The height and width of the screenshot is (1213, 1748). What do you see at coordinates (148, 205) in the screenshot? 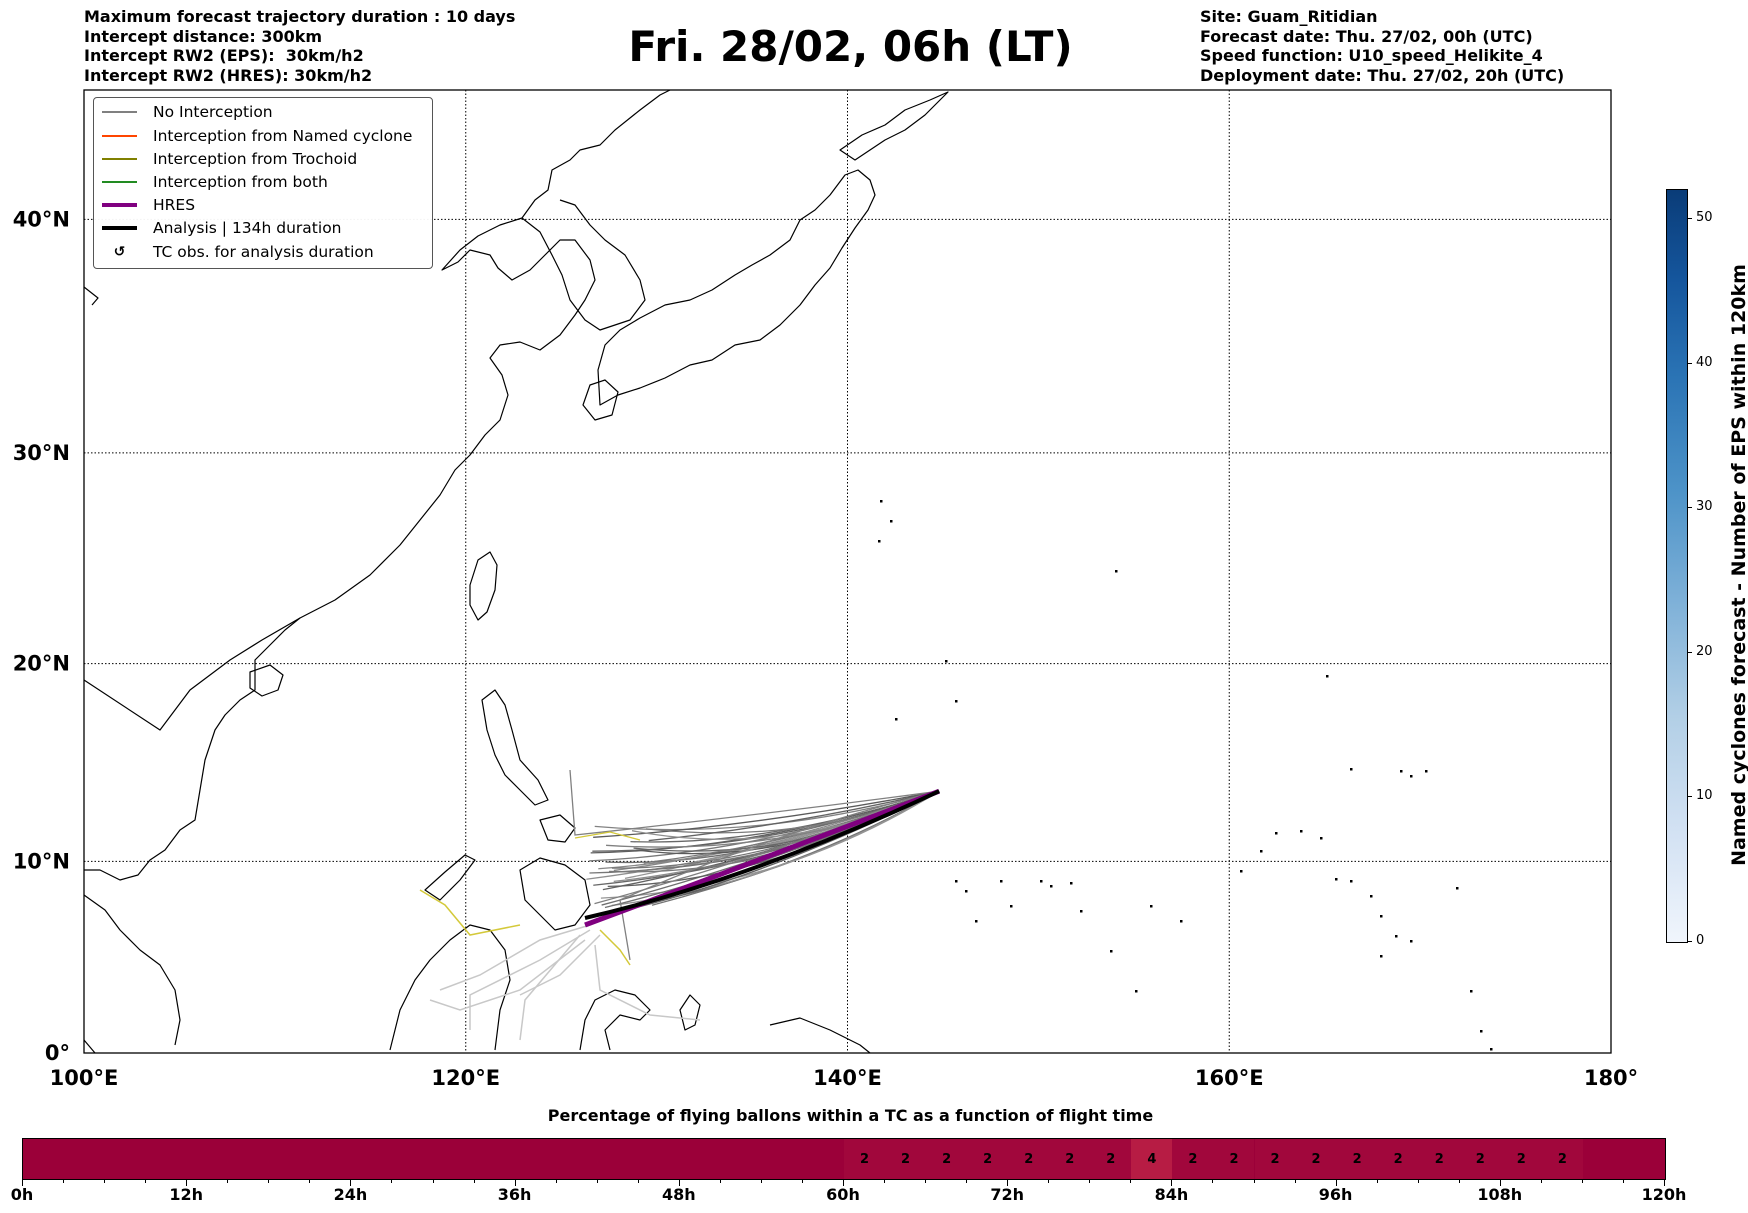
I see `legend-item-hres: HRES` at bounding box center [148, 205].